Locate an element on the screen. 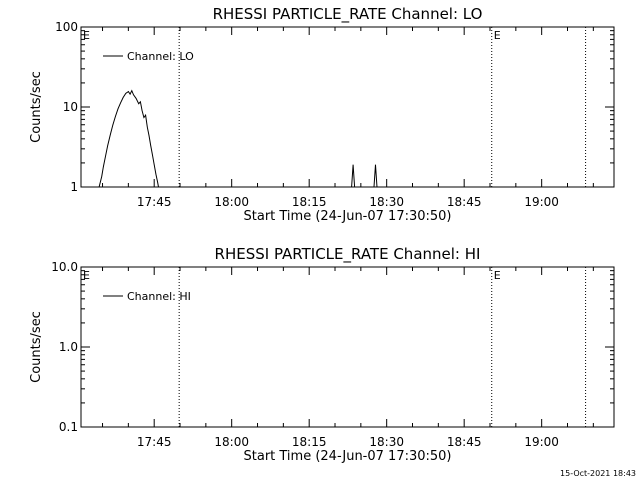 The height and width of the screenshot is (480, 640). panel-1-x-tick-label: 18:15 is located at coordinates (309, 202).